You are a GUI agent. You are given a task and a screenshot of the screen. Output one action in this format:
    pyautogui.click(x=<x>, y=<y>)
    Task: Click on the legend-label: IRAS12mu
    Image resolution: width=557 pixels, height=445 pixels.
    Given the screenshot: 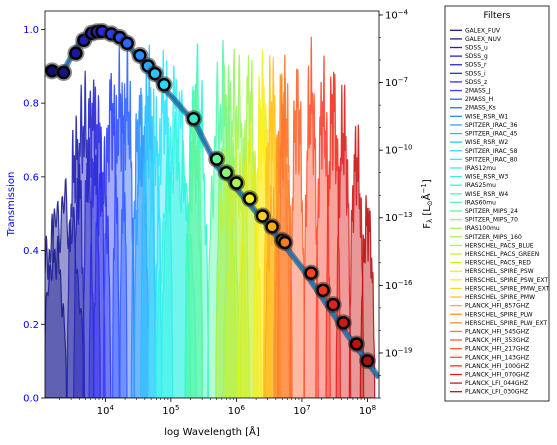 What is the action you would take?
    pyautogui.click(x=480, y=168)
    